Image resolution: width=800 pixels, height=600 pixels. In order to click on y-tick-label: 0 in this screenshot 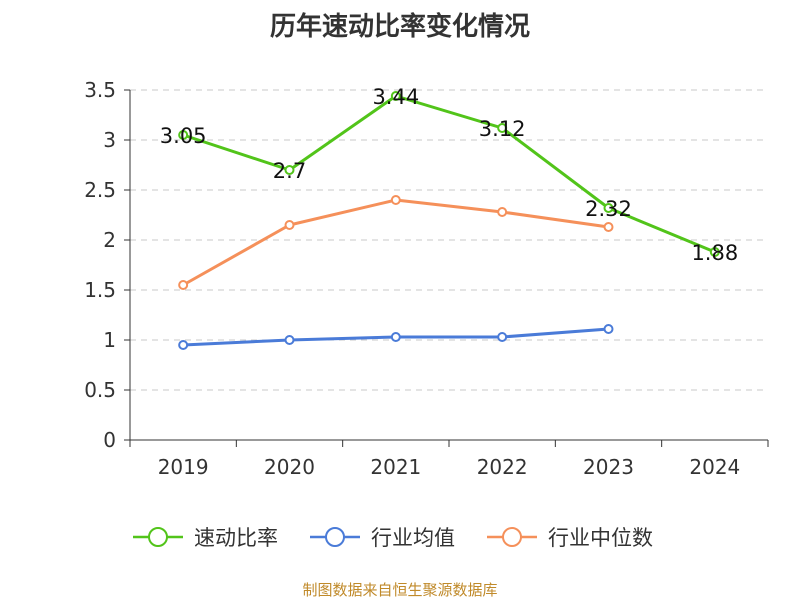, I will do `click(109, 440)`.